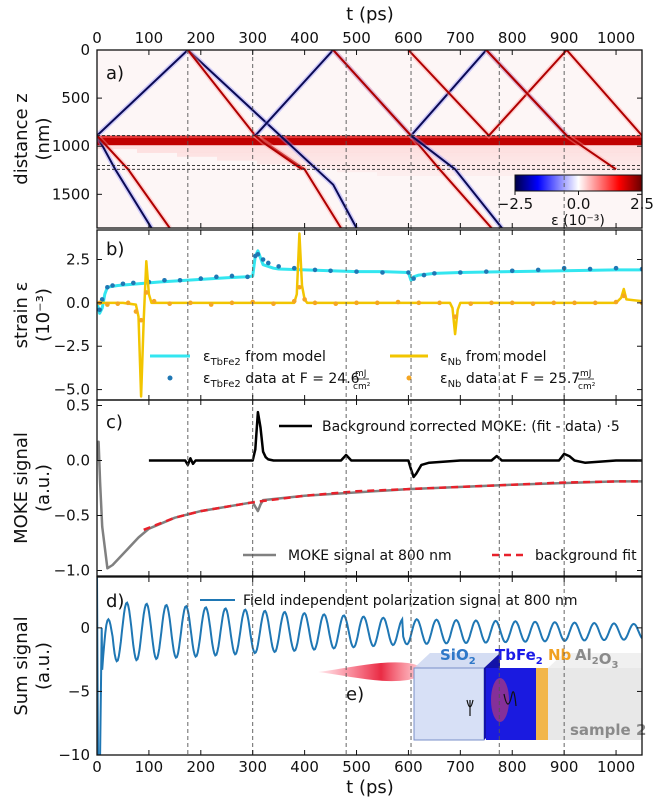 The image size is (655, 798). Describe the element at coordinates (512, 767) in the screenshot. I see `x-tick-label-bottom: 800` at that location.